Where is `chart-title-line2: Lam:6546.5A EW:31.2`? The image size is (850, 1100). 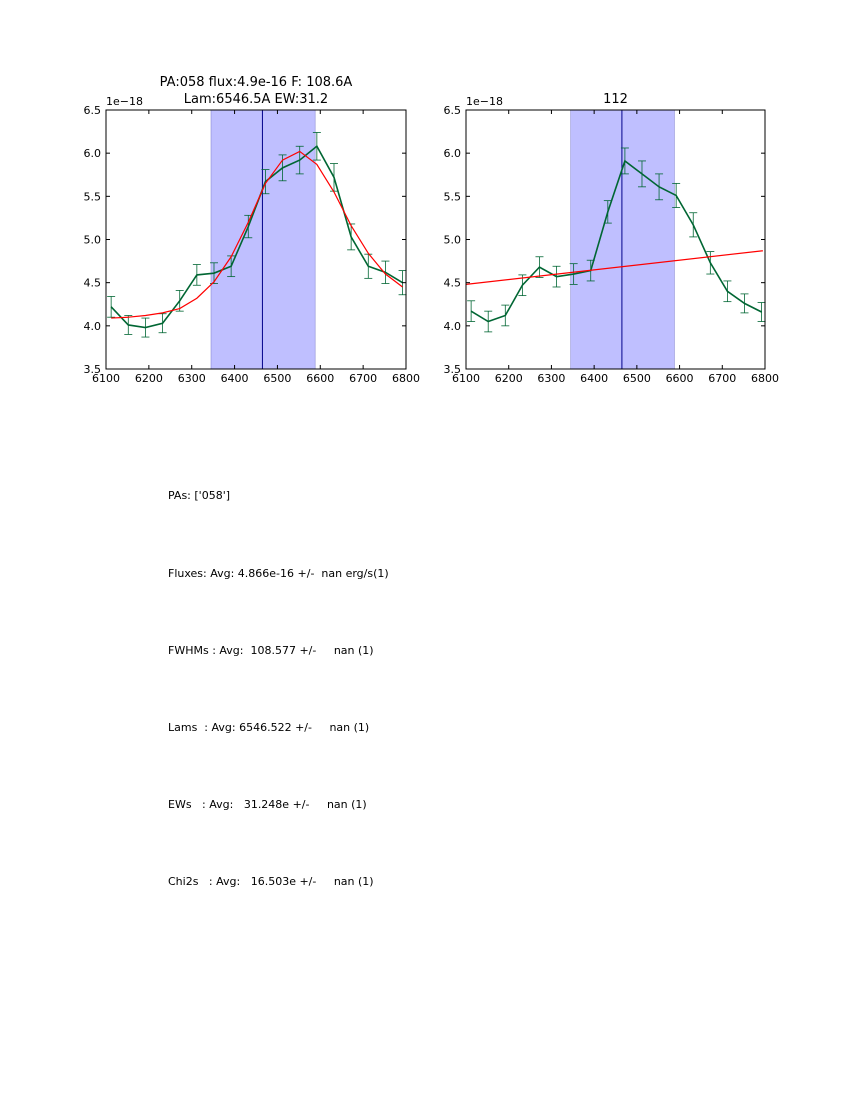 chart-title-line2: Lam:6546.5A EW:31.2 is located at coordinates (256, 99).